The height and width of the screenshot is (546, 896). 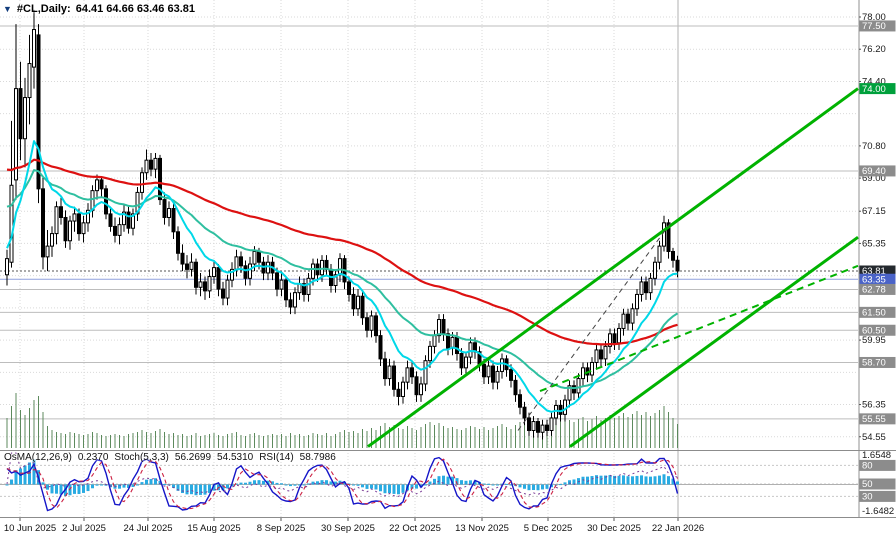 What do you see at coordinates (874, 89) in the screenshot?
I see `svg-text: 74.00` at bounding box center [874, 89].